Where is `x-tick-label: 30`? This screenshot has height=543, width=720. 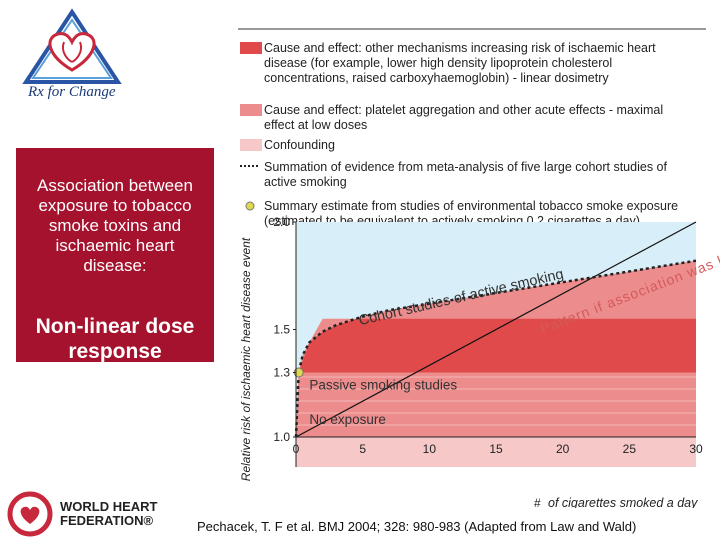
x-tick-label: 30 is located at coordinates (696, 449).